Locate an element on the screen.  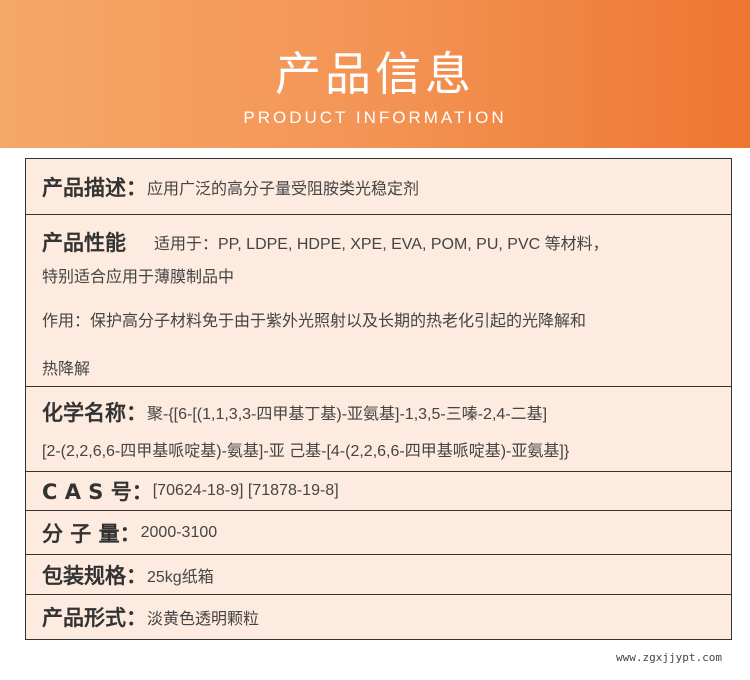
performance-line2: 特别适合应用于薄膜制品中 is located at coordinates (138, 277).